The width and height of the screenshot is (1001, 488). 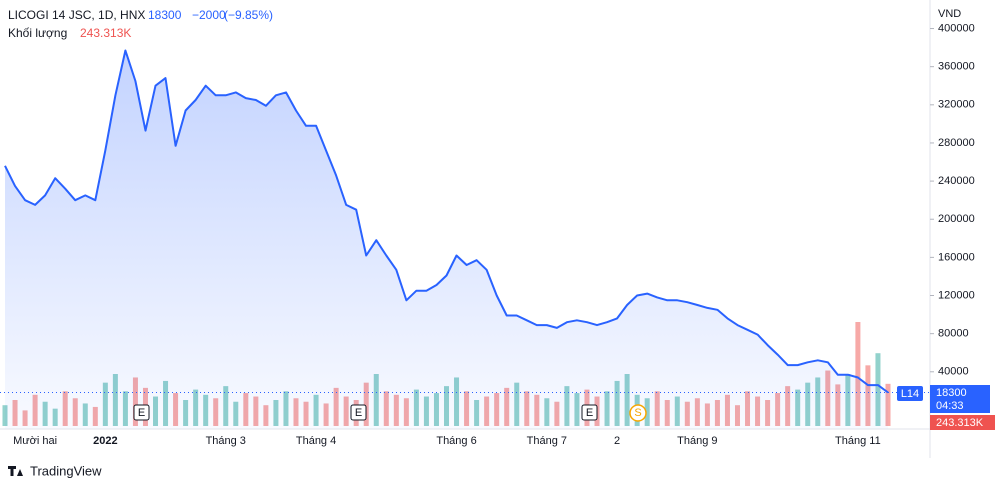 I want to click on event-label: S, so click(x=637, y=413).